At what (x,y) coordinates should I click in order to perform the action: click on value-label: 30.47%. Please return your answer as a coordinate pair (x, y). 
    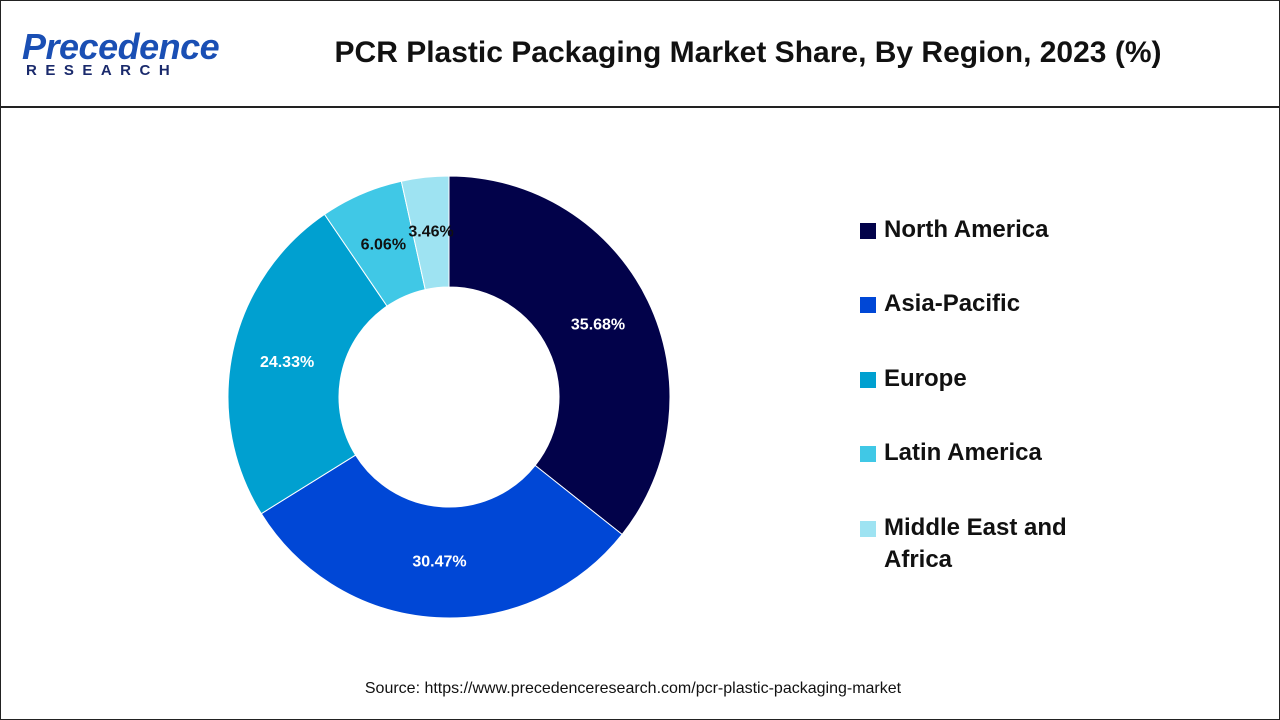
    Looking at the image, I should click on (439, 561).